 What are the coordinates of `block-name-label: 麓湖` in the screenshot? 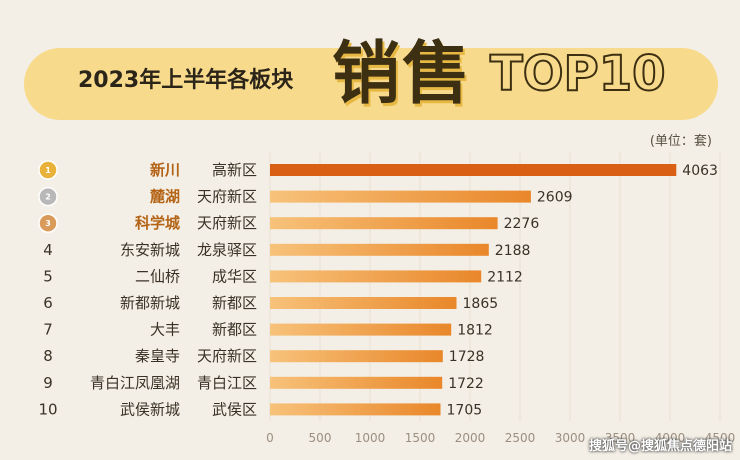 It's located at (165, 197).